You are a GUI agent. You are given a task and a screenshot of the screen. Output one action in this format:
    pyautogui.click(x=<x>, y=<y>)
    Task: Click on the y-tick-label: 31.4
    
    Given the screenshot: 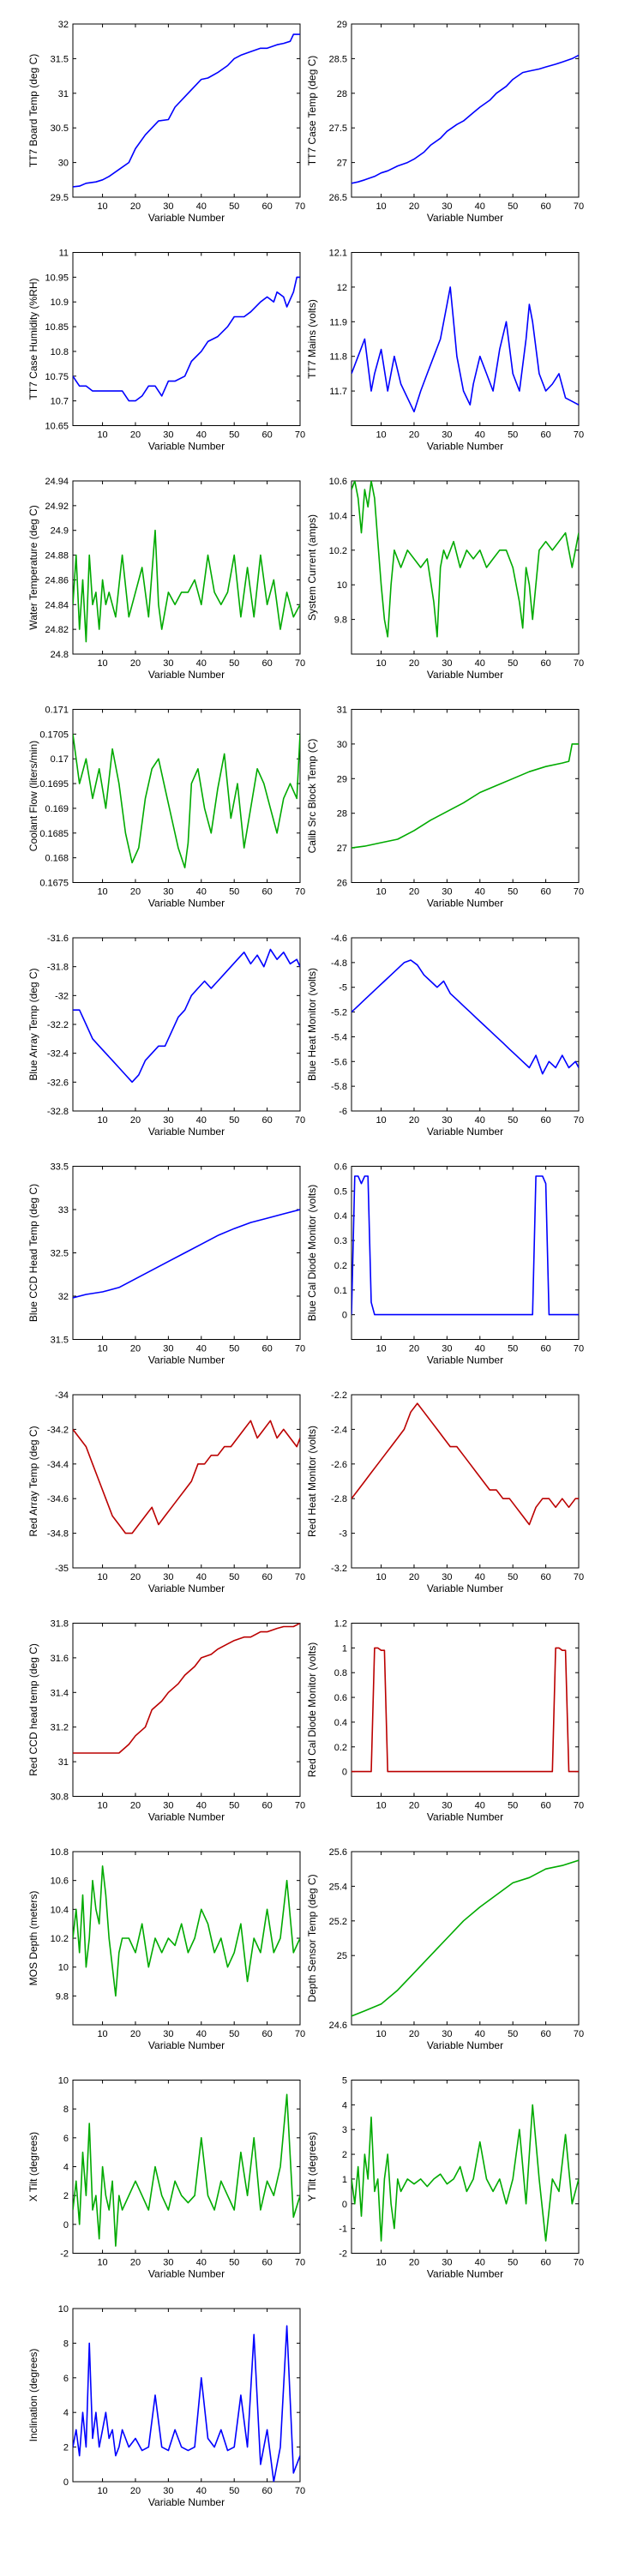 What is the action you would take?
    pyautogui.click(x=60, y=1693)
    